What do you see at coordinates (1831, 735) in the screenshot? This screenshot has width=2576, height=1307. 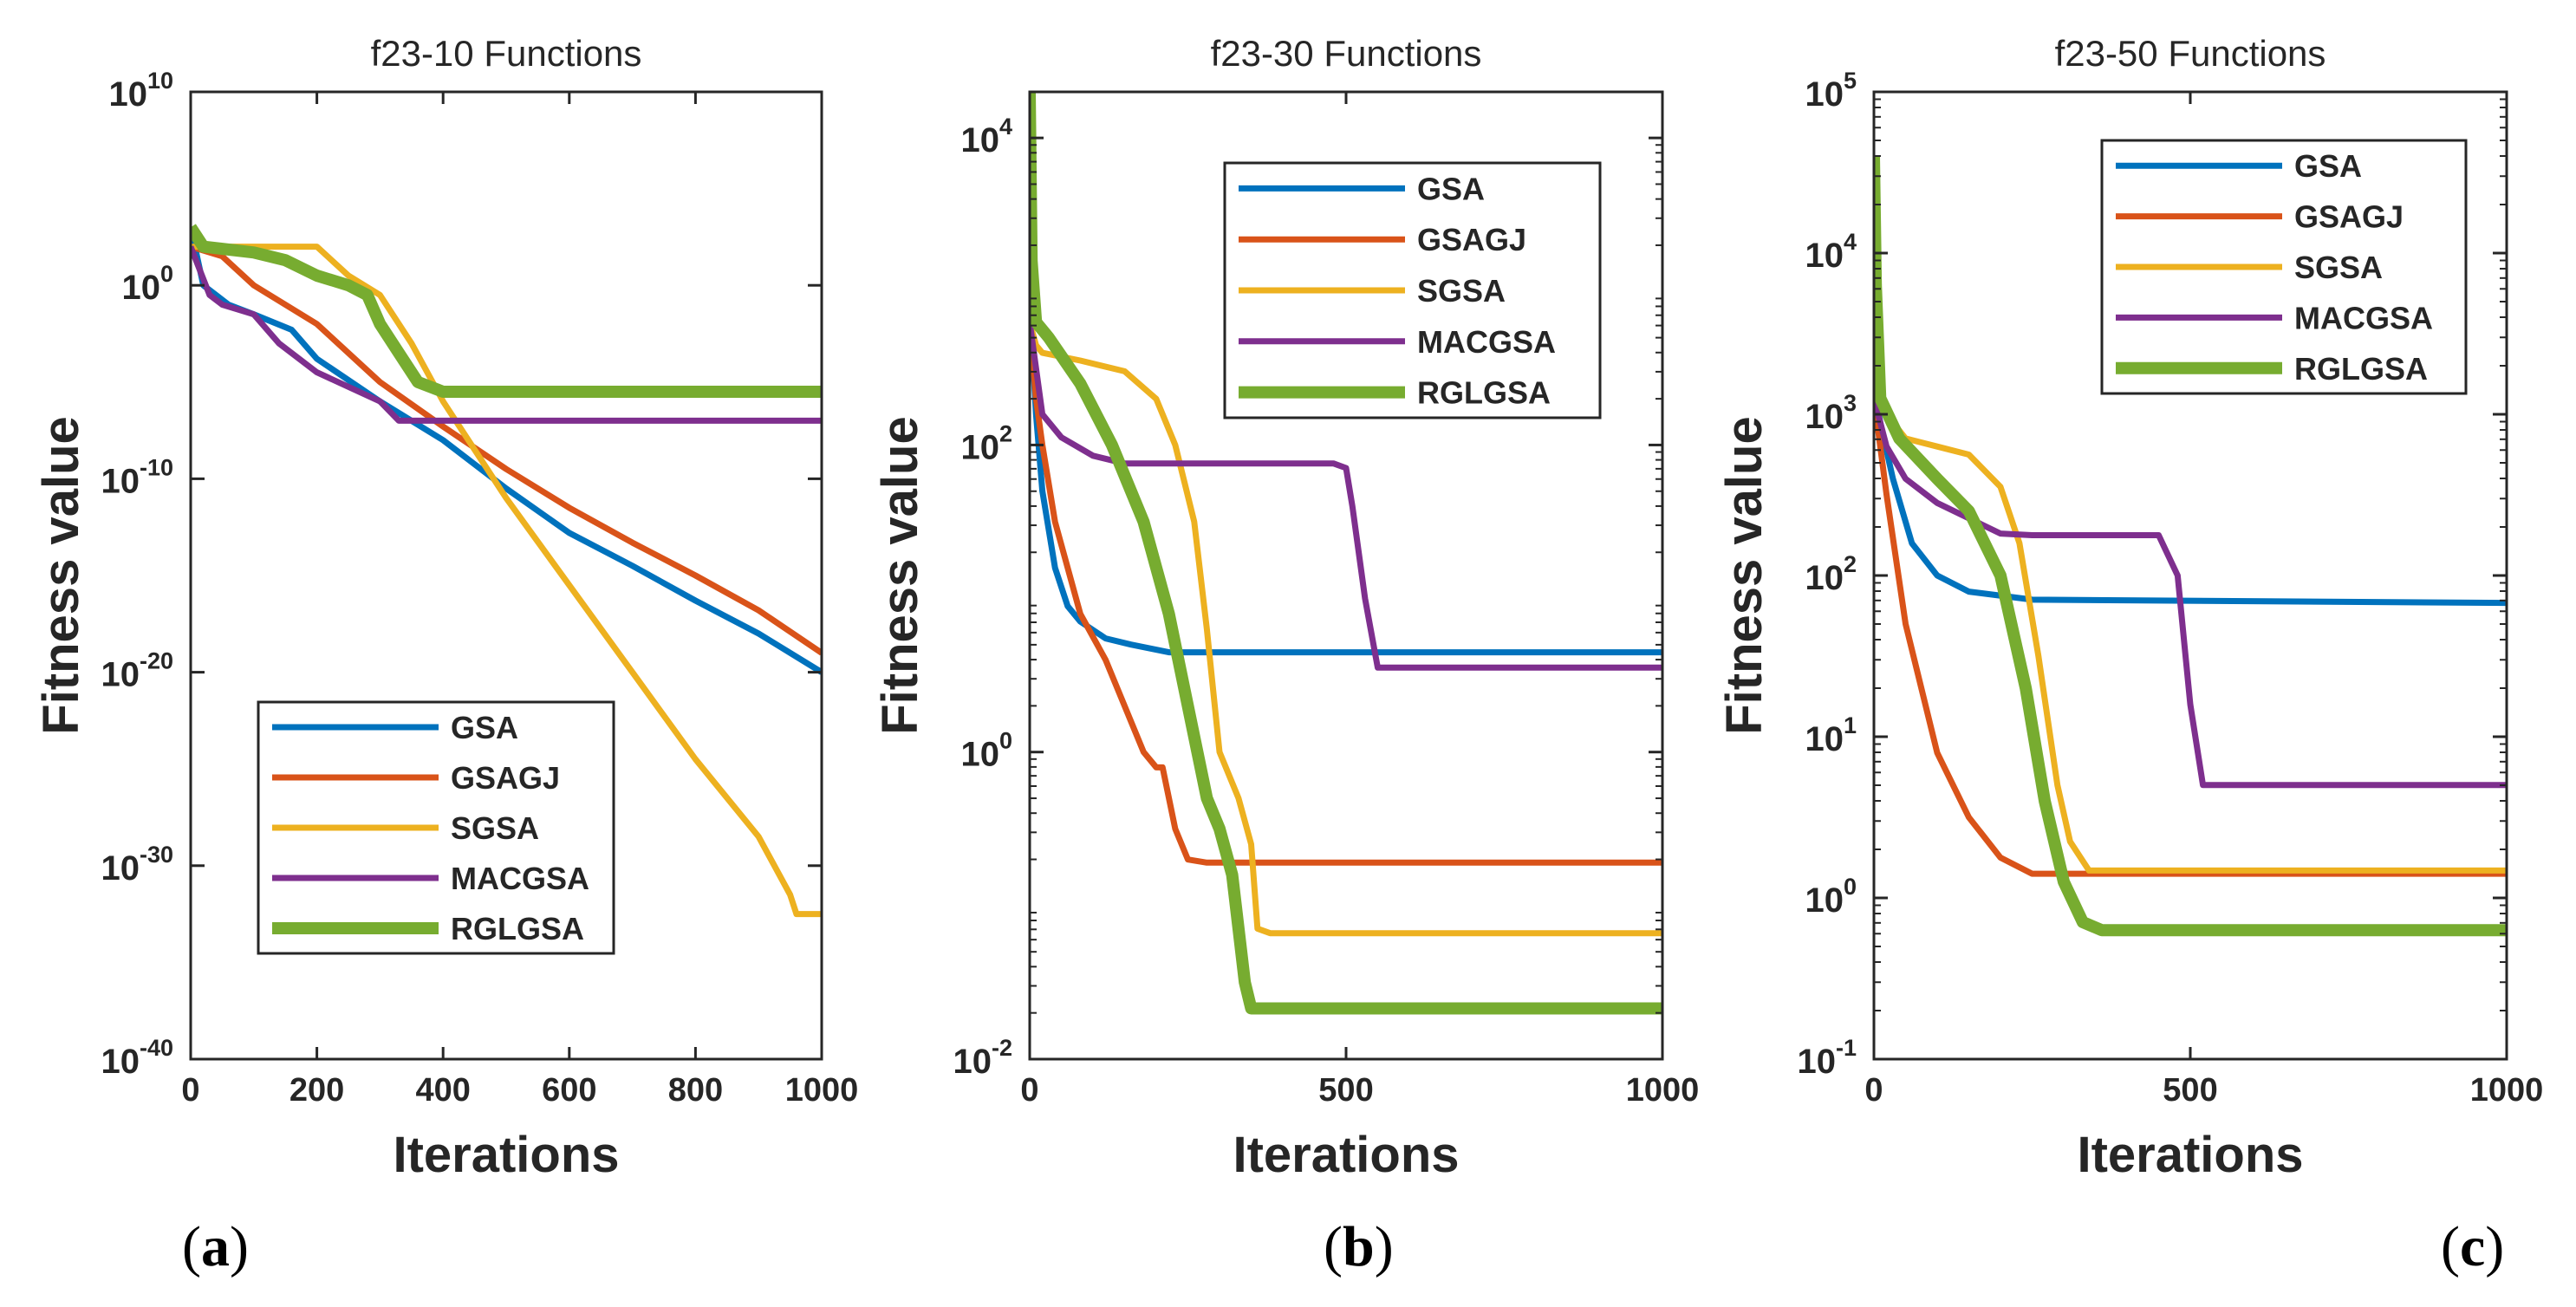 I see `y-tick-label: 10¹` at bounding box center [1831, 735].